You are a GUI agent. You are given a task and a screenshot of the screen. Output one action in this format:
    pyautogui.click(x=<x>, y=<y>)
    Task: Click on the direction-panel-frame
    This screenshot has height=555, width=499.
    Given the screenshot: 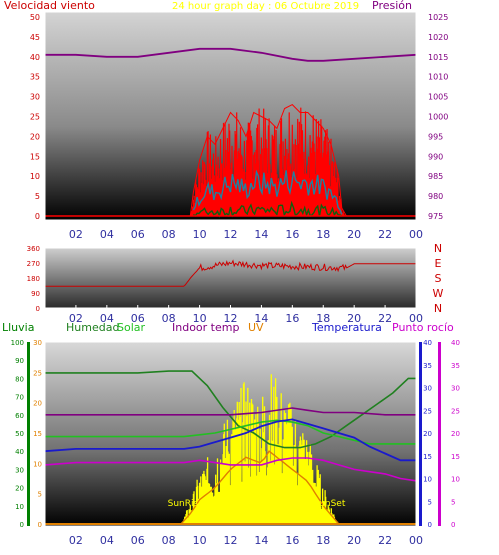 What is the action you would take?
    pyautogui.click(x=230, y=278)
    